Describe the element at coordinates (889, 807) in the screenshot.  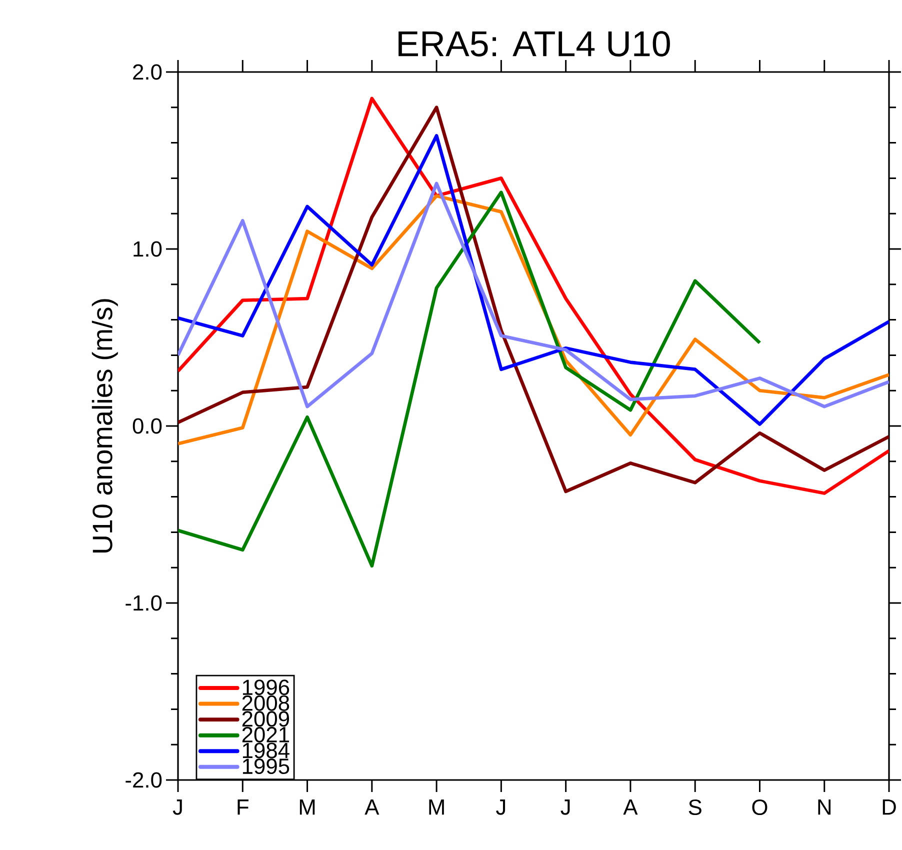
I see `x-tick-label: D` at that location.